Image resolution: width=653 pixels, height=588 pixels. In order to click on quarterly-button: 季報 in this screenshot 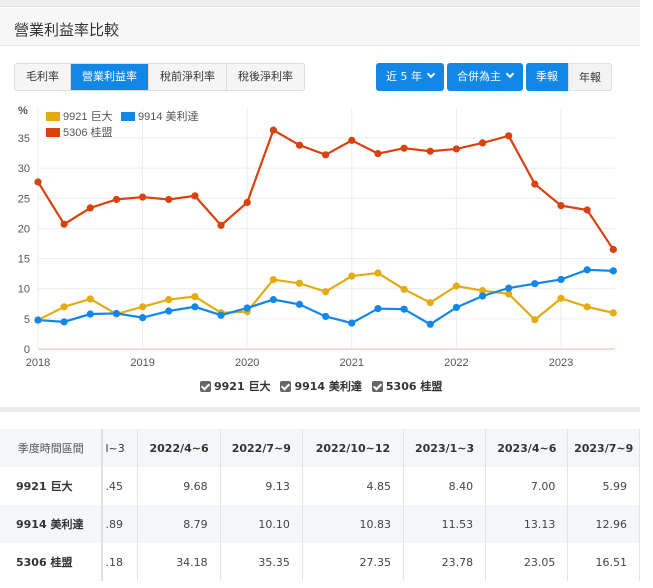, I will do `click(547, 77)`.